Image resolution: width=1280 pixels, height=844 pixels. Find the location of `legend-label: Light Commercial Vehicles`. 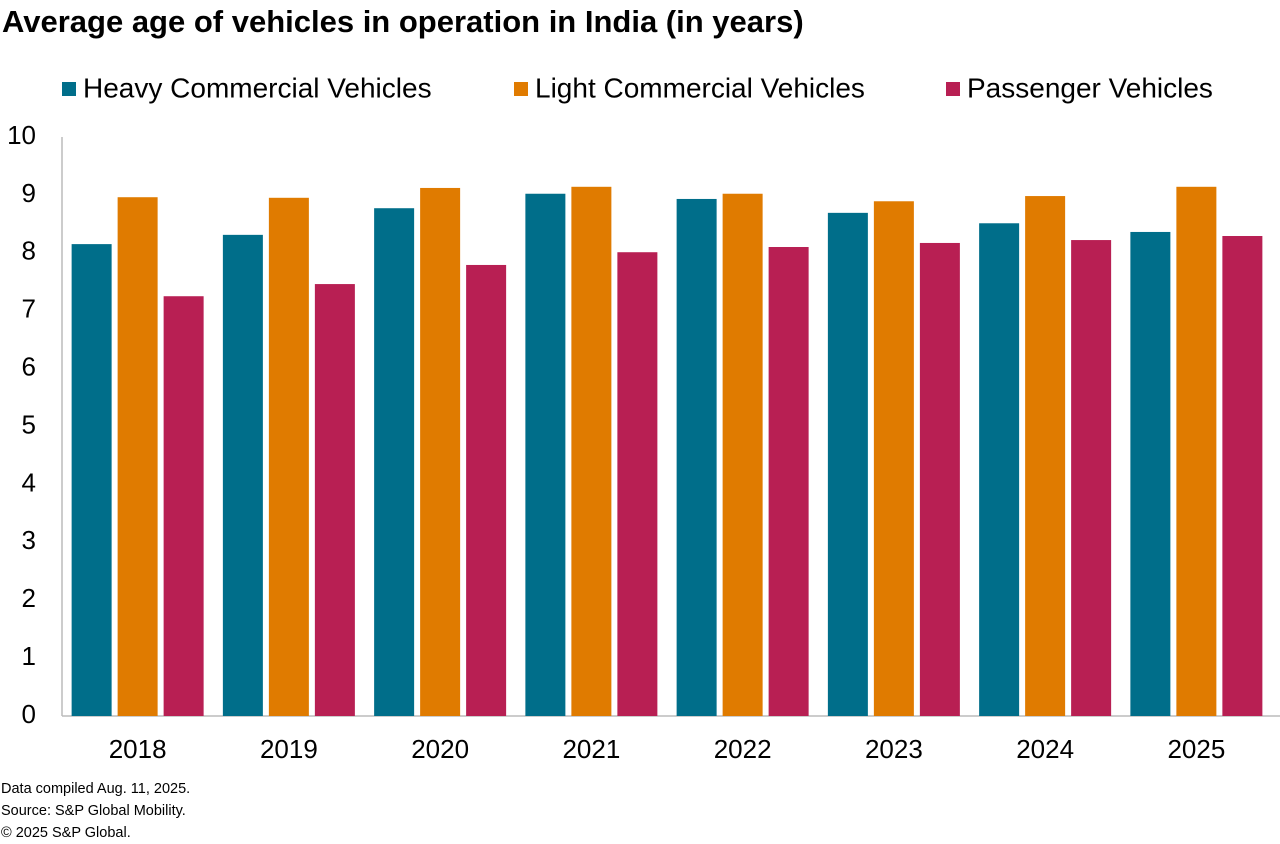

legend-label: Light Commercial Vehicles is located at coordinates (700, 87).